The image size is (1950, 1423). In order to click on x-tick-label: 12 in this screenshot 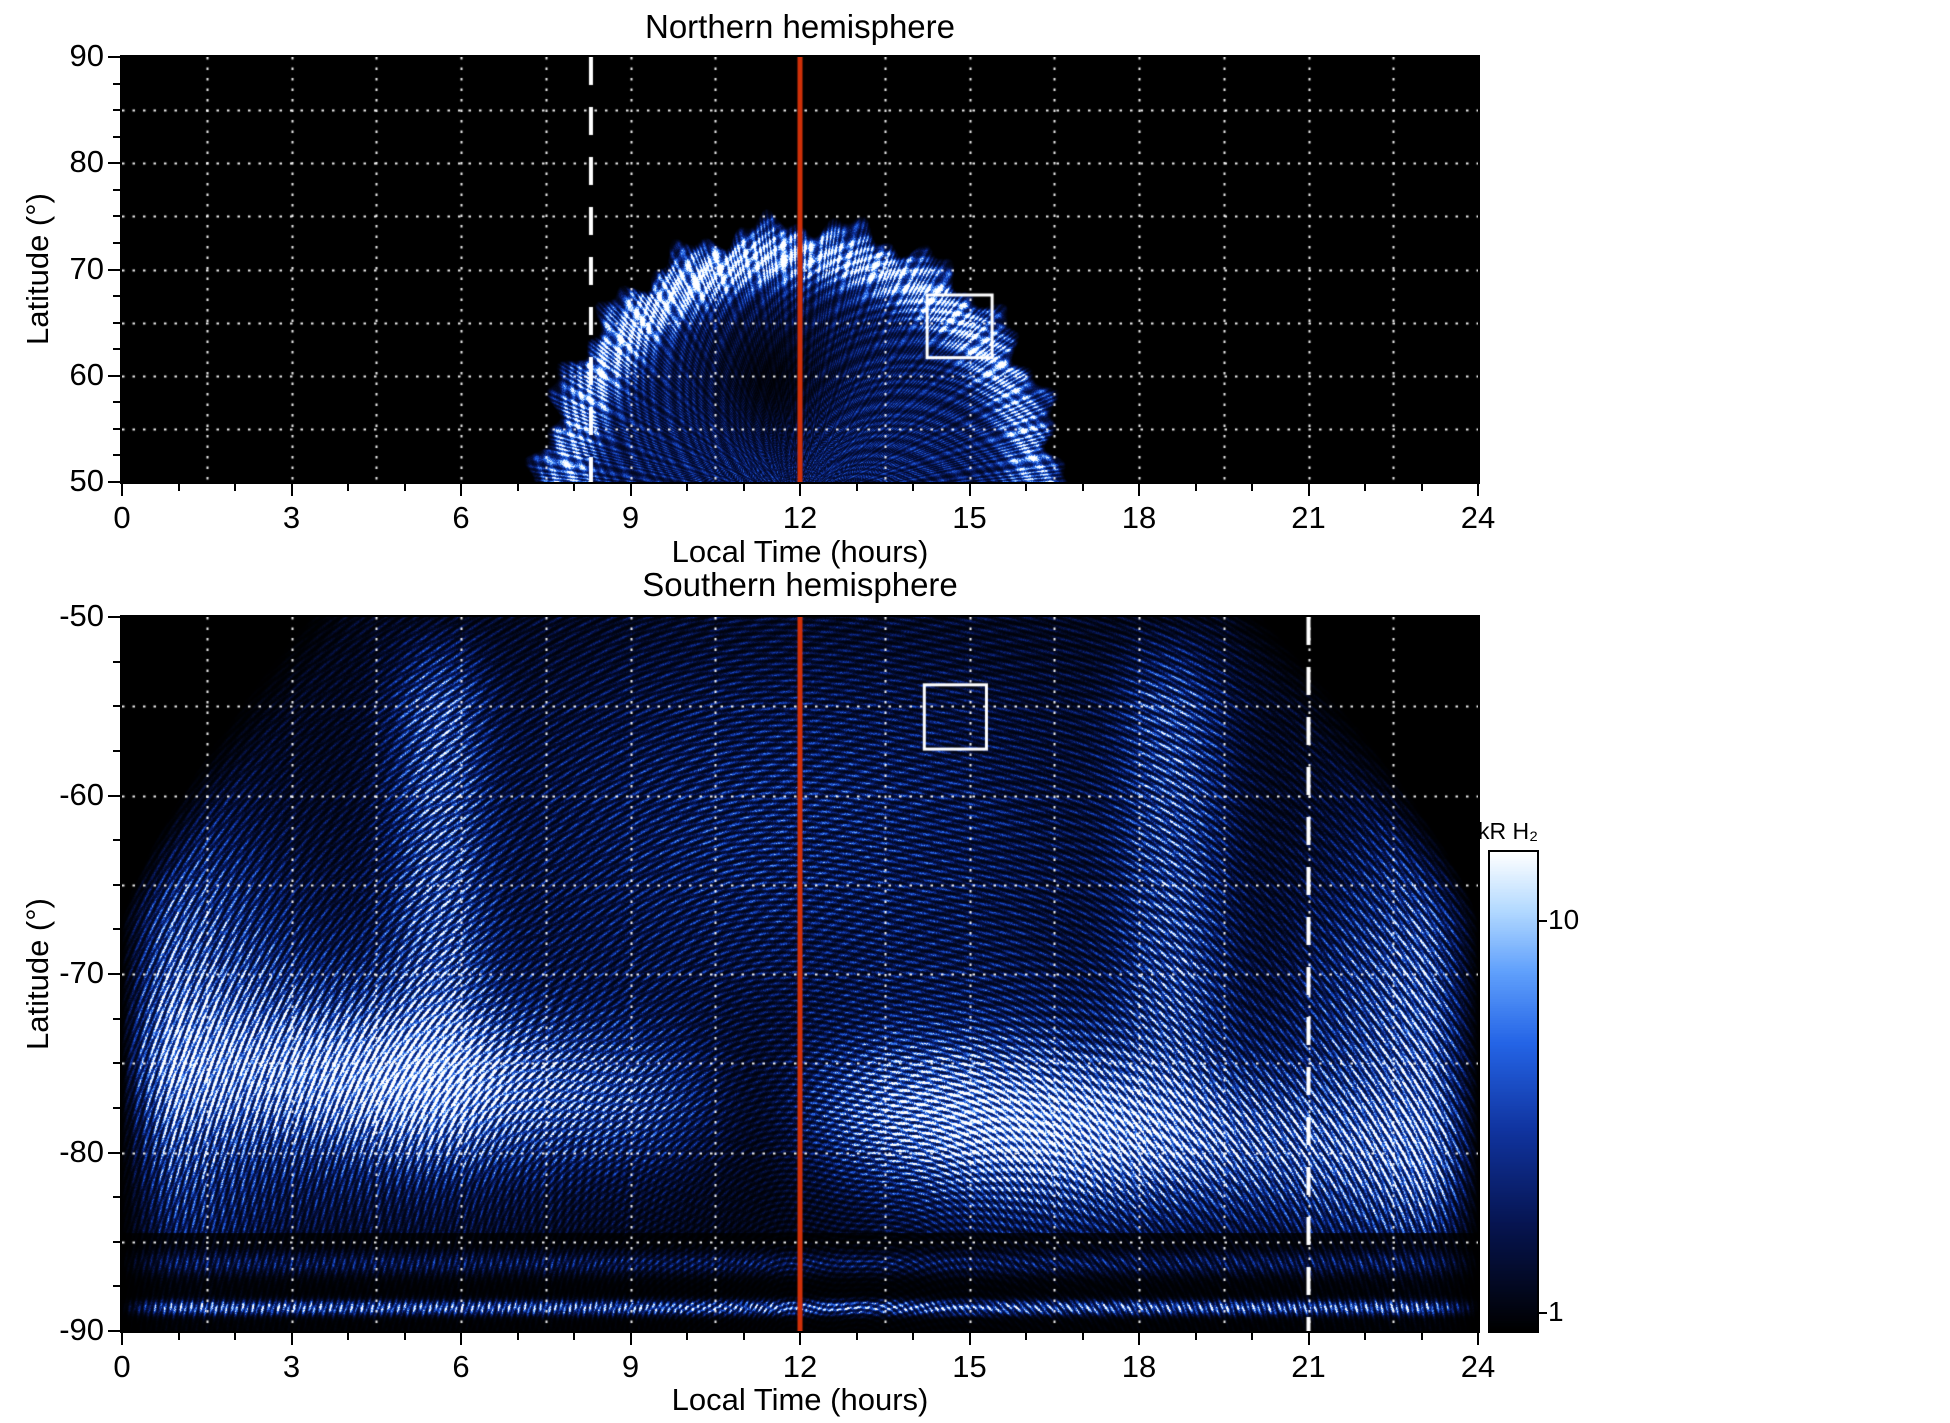, I will do `click(800, 1366)`.